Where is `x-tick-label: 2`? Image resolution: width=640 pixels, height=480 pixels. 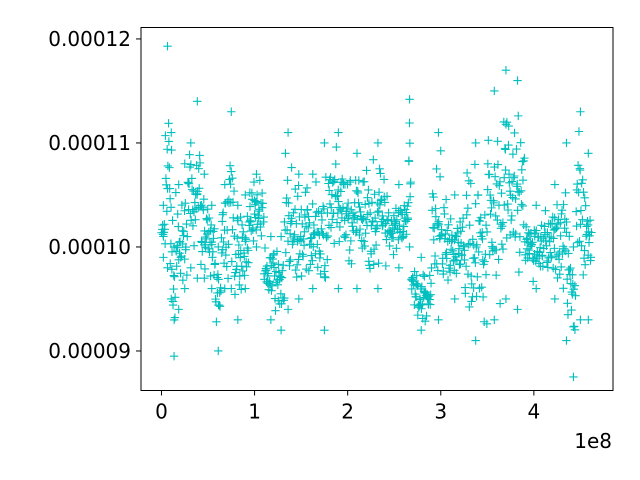 x-tick-label: 2 is located at coordinates (347, 412).